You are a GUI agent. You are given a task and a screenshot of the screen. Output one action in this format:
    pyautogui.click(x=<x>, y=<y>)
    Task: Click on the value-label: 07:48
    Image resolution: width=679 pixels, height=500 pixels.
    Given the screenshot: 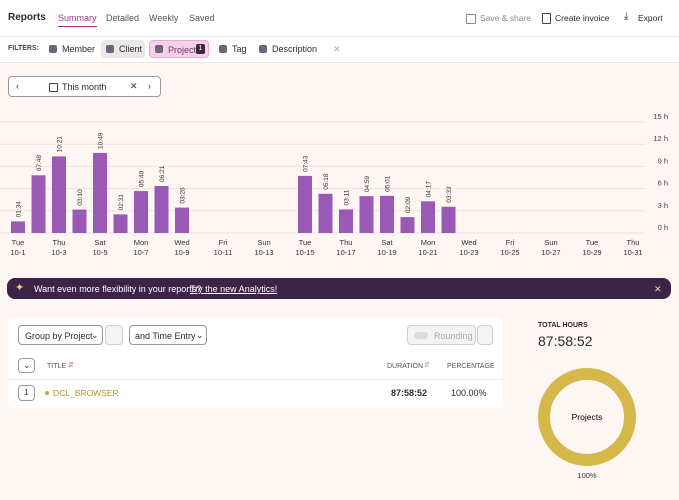 What is the action you would take?
    pyautogui.click(x=39, y=163)
    